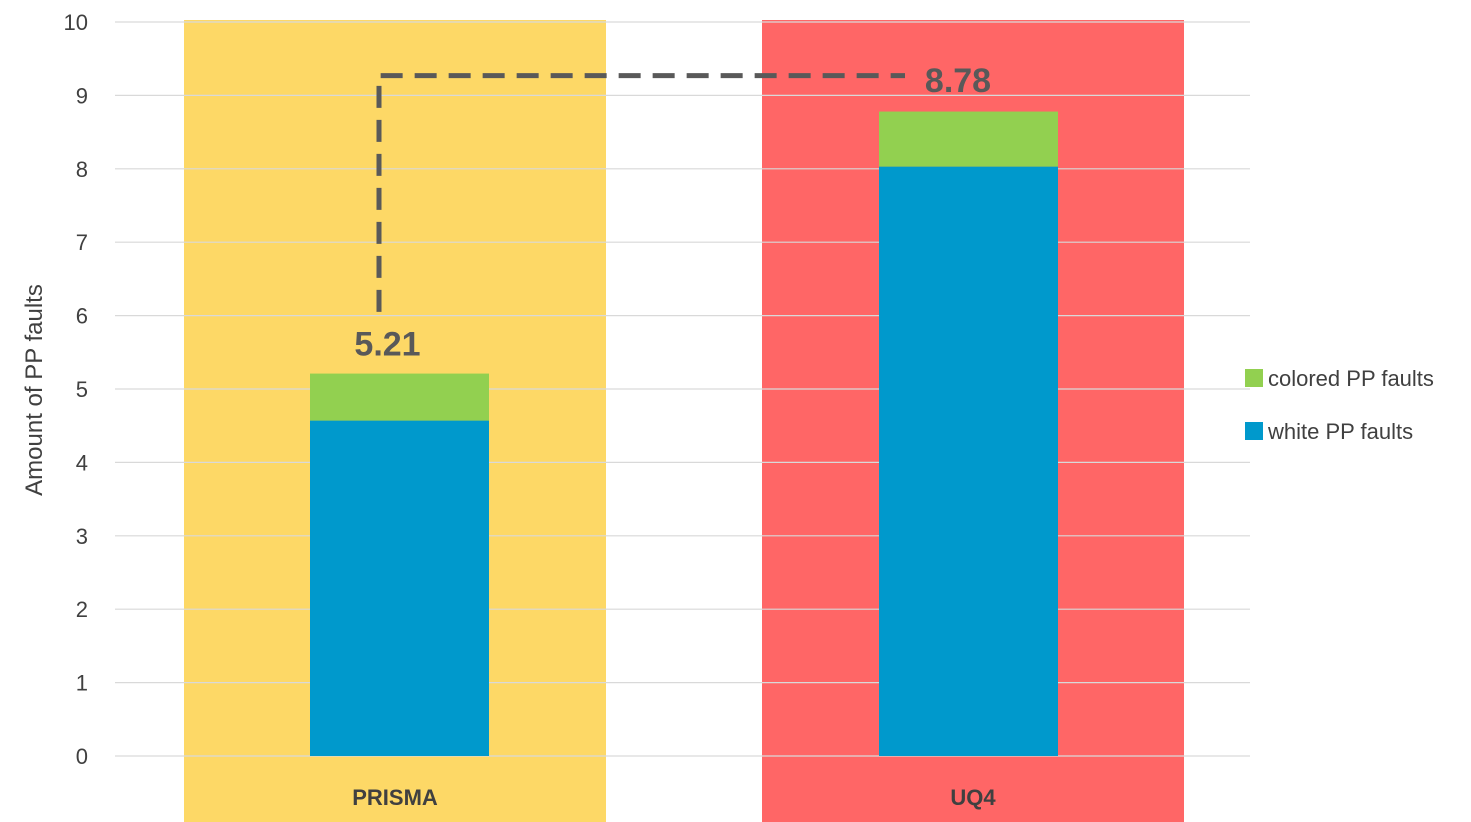  I want to click on legend: colored PP faults white PP faults, so click(1339, 405).